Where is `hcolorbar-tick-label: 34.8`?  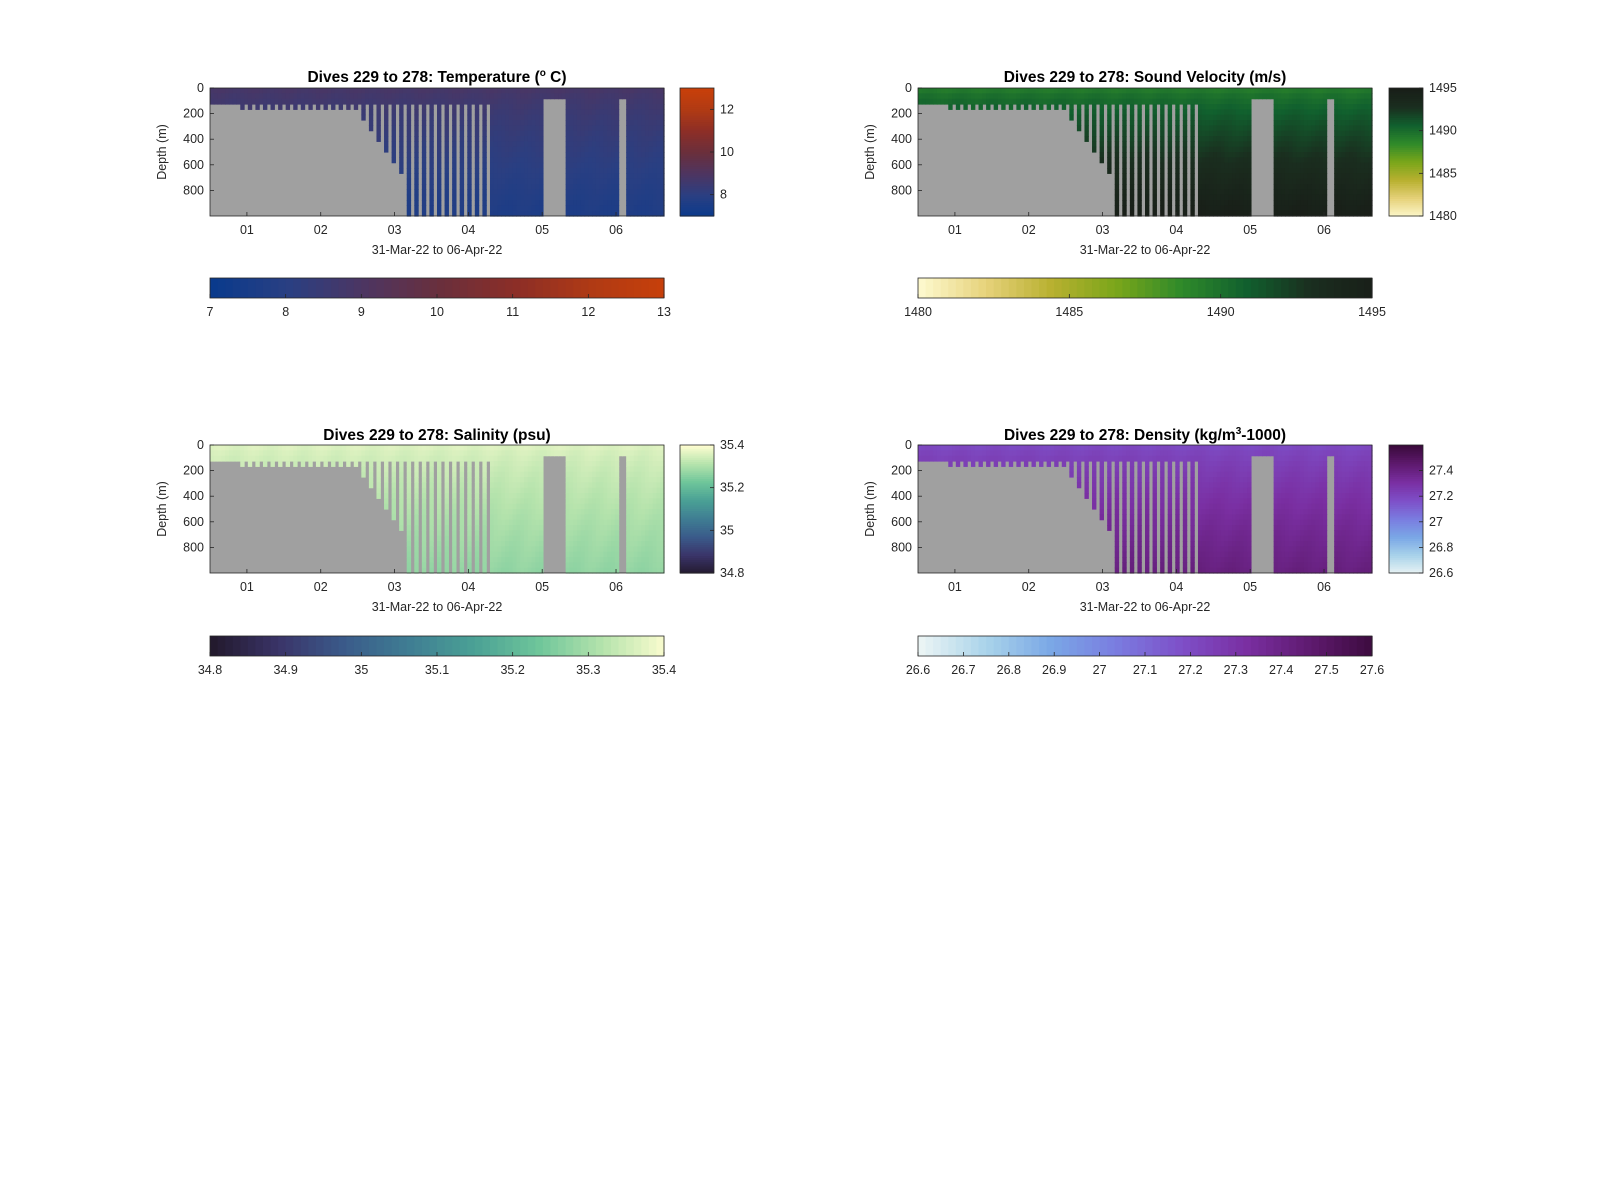
hcolorbar-tick-label: 34.8 is located at coordinates (210, 670).